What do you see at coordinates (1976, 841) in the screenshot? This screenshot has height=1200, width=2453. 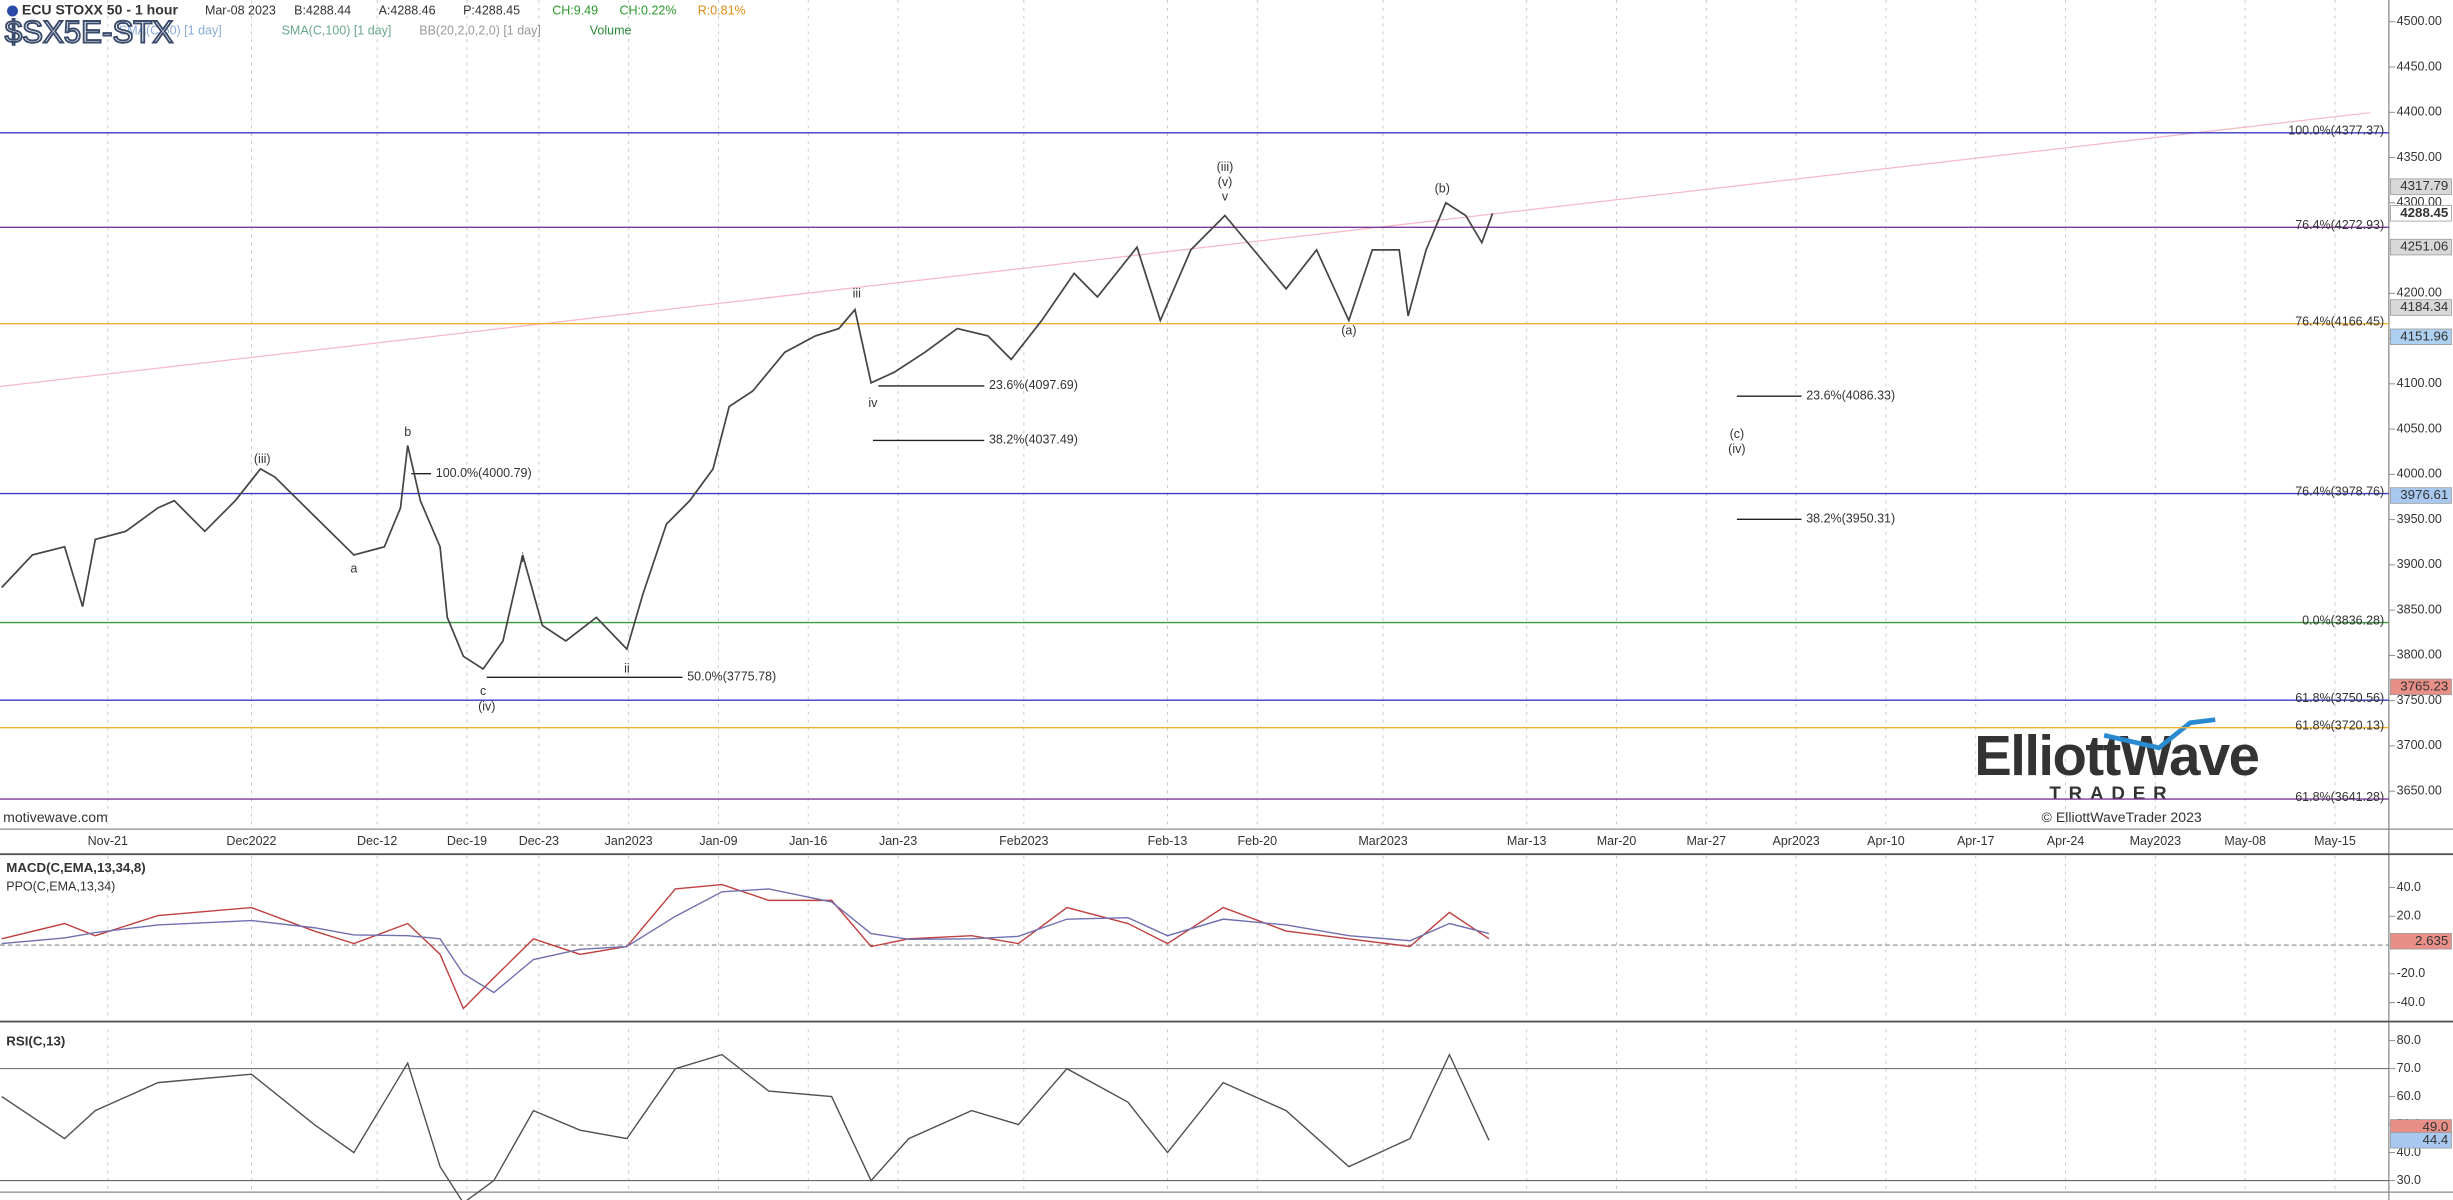 I see `x-tick-label: Apr-17` at bounding box center [1976, 841].